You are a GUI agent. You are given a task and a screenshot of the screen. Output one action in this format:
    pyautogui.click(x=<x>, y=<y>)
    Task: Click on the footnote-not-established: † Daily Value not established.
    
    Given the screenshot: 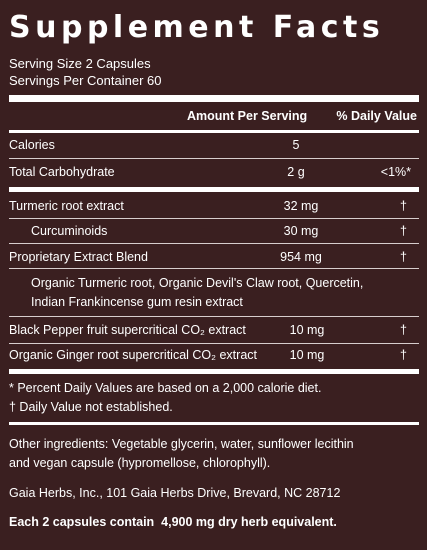 What is the action you would take?
    pyautogui.click(x=91, y=407)
    